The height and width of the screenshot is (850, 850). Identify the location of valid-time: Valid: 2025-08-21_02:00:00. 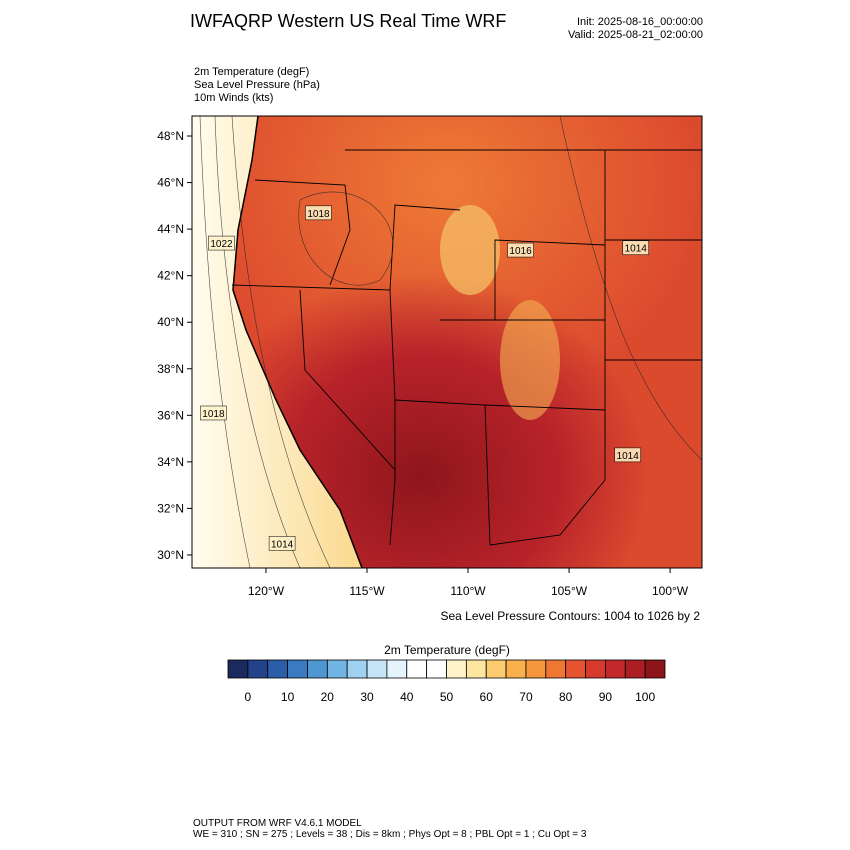
(635, 35).